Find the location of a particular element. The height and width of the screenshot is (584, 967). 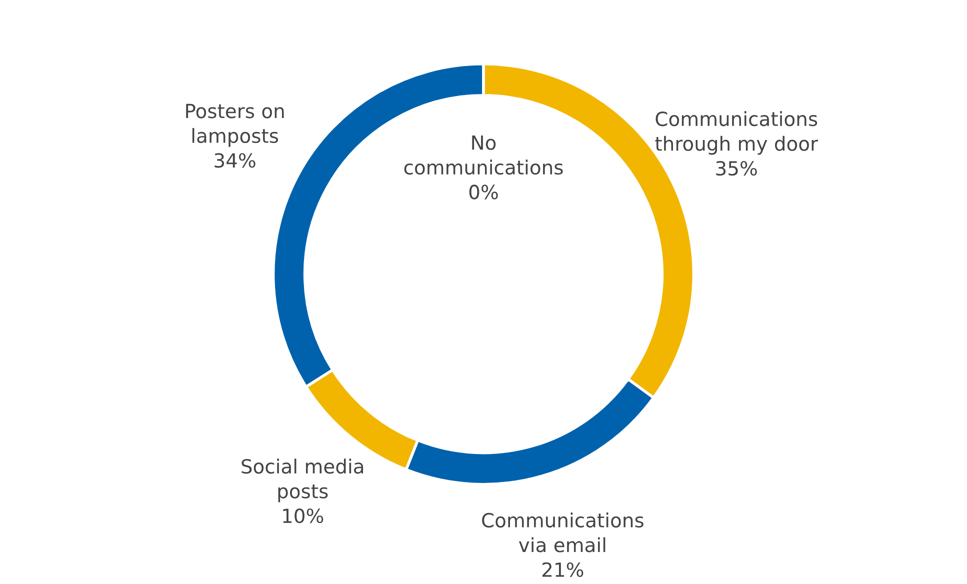

slice-label: Communications through my door is located at coordinates (736, 133).